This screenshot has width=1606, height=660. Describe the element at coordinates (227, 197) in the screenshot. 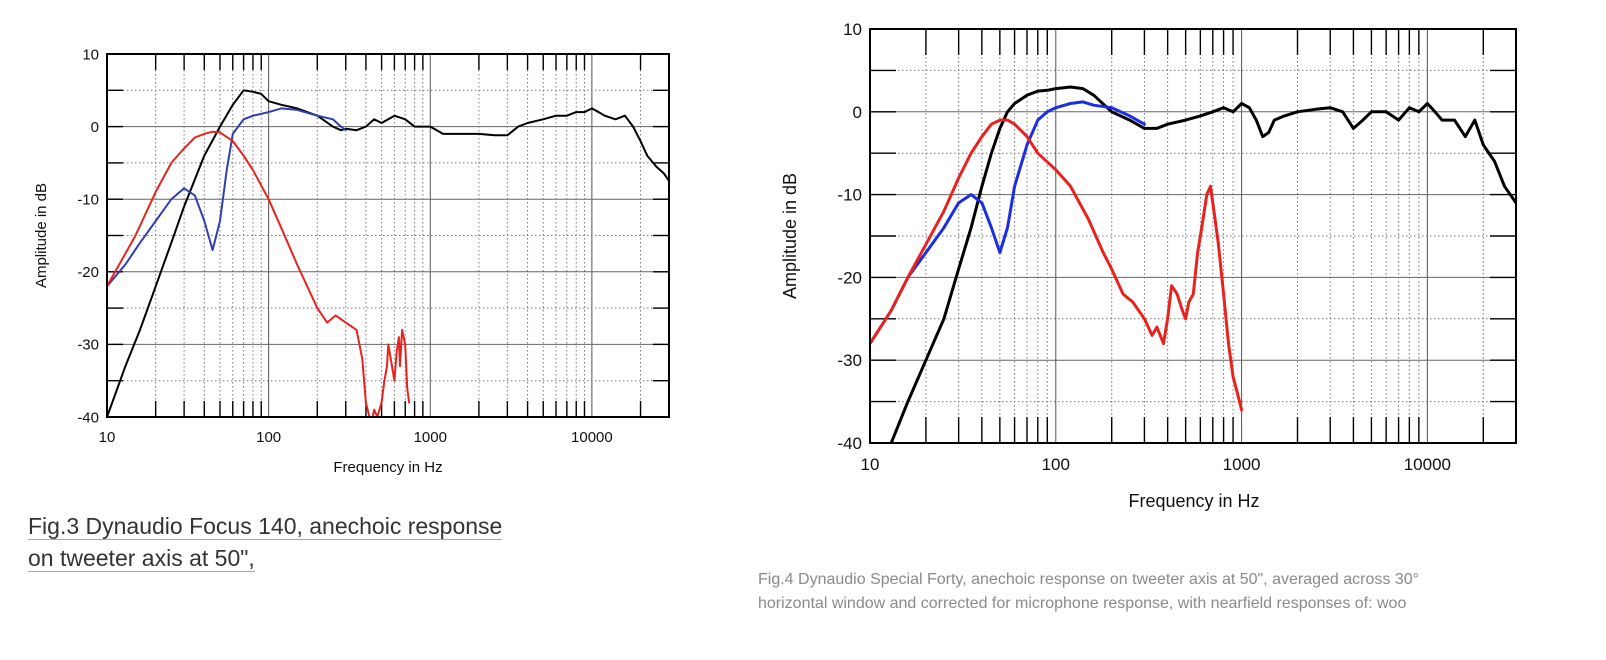

I see `series-line-blue` at that location.